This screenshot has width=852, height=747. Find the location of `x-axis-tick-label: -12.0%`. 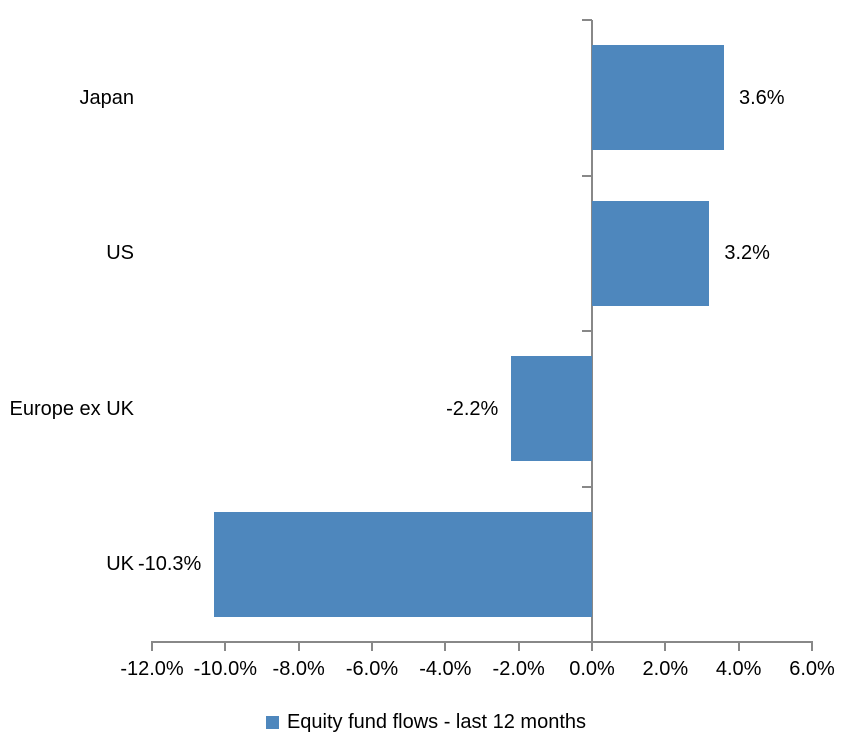

x-axis-tick-label: -12.0% is located at coordinates (152, 669).